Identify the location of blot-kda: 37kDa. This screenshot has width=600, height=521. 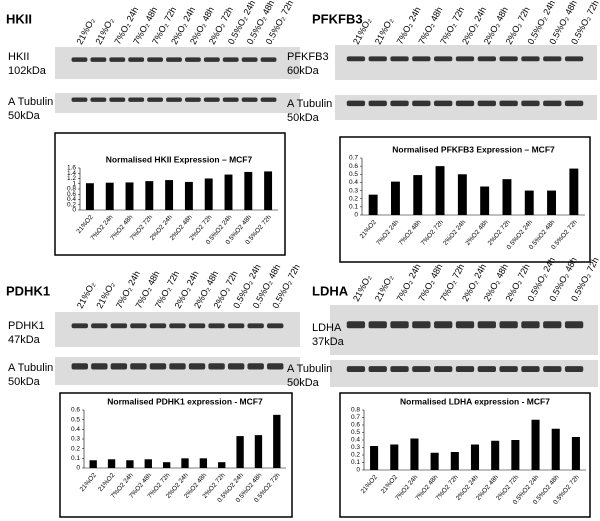
(328, 342).